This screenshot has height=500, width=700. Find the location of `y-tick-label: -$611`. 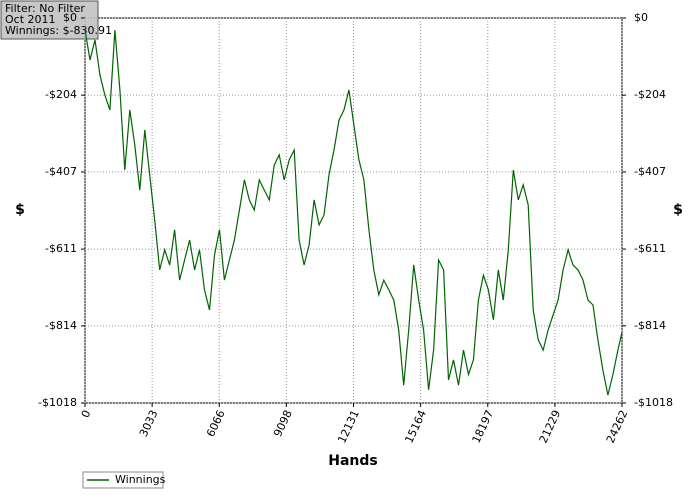

y-tick-label: -$611 is located at coordinates (61, 248).